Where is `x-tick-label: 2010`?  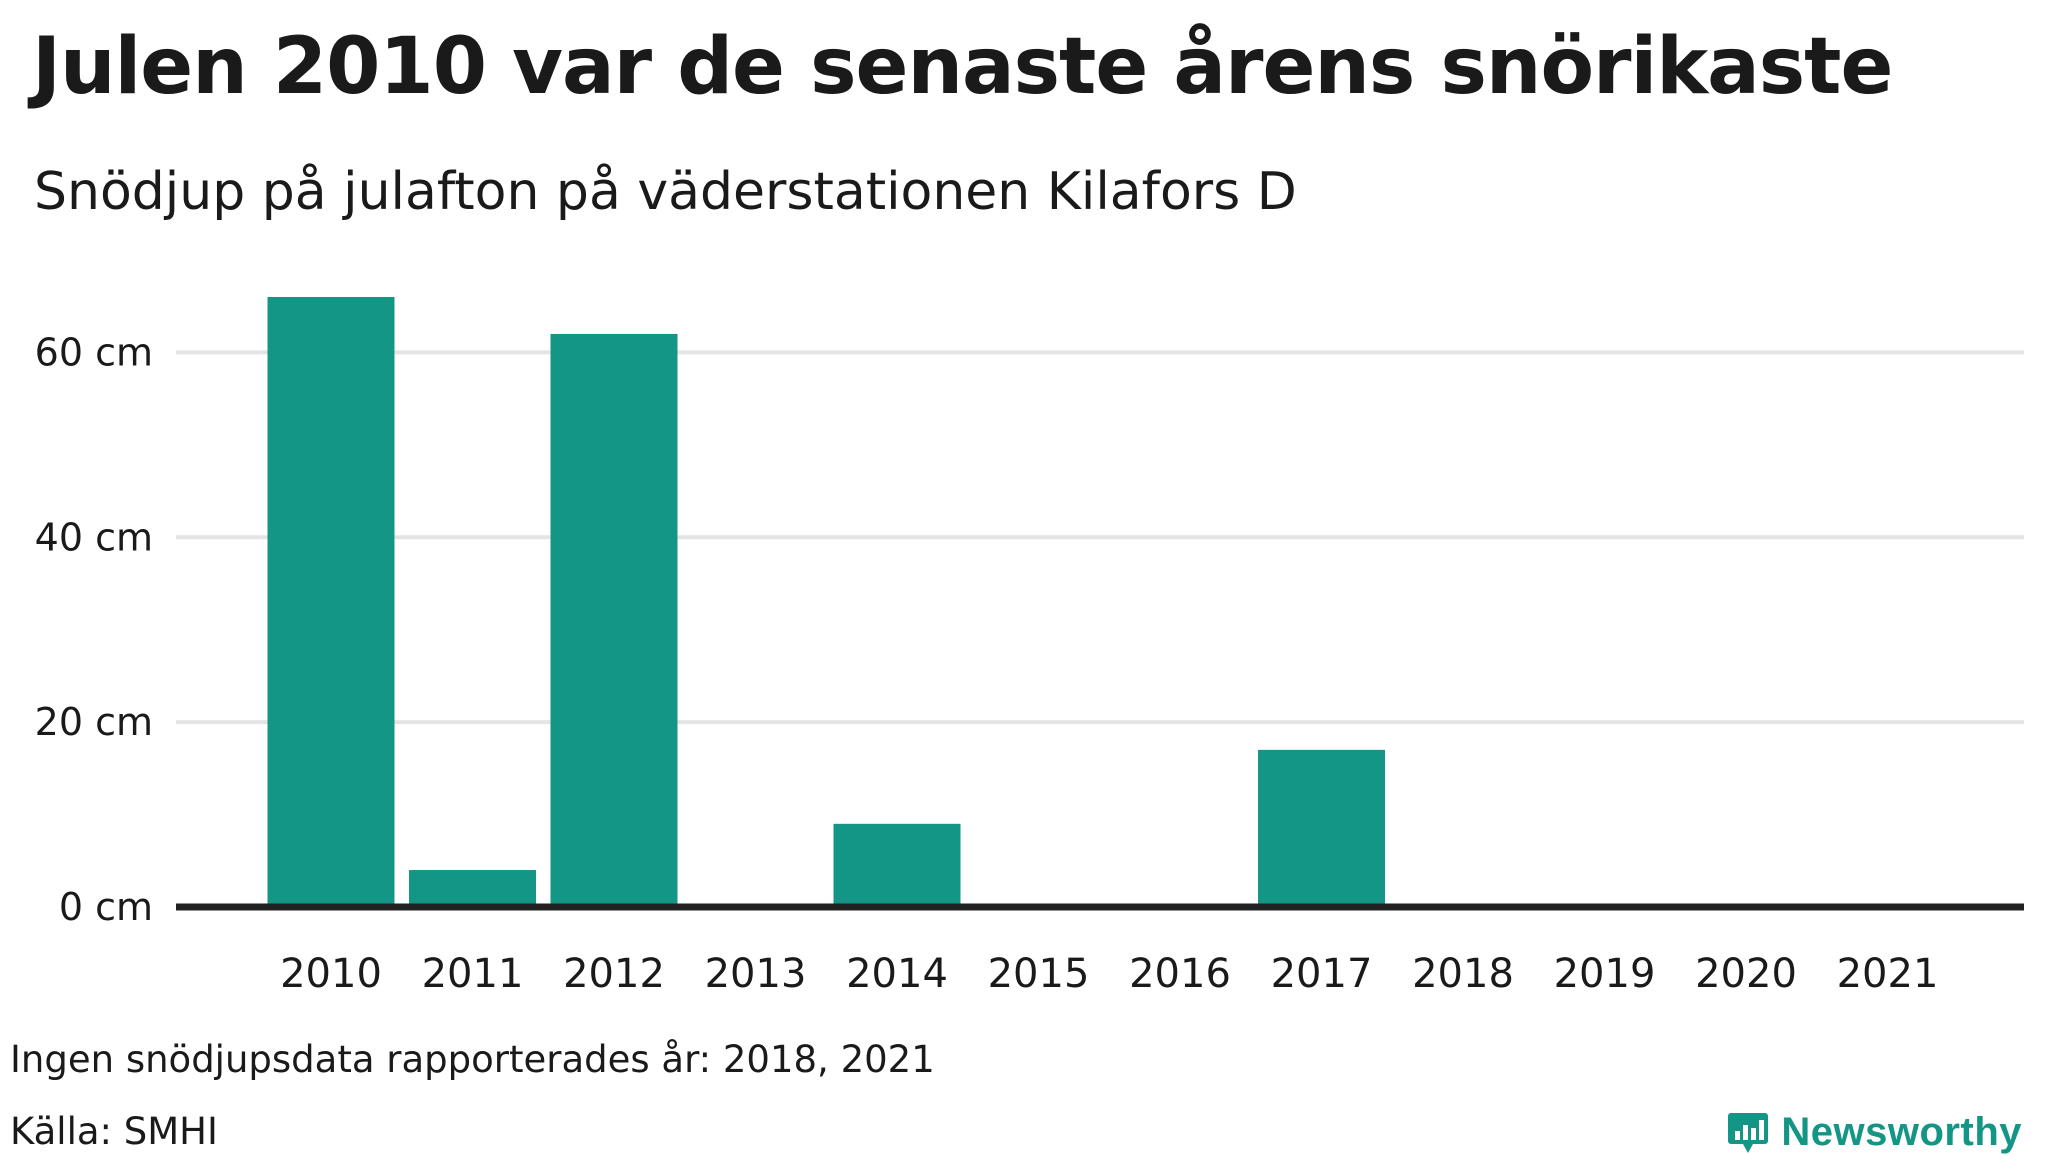 x-tick-label: 2010 is located at coordinates (331, 974).